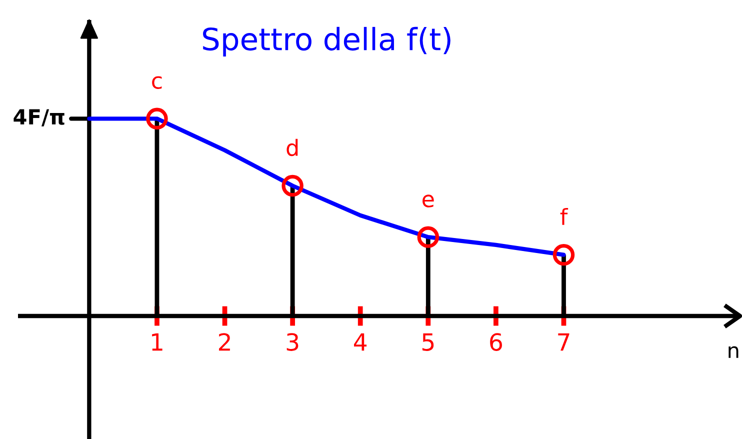 This screenshot has height=439, width=742. Describe the element at coordinates (564, 342) in the screenshot. I see `x-tick-label: 7` at that location.